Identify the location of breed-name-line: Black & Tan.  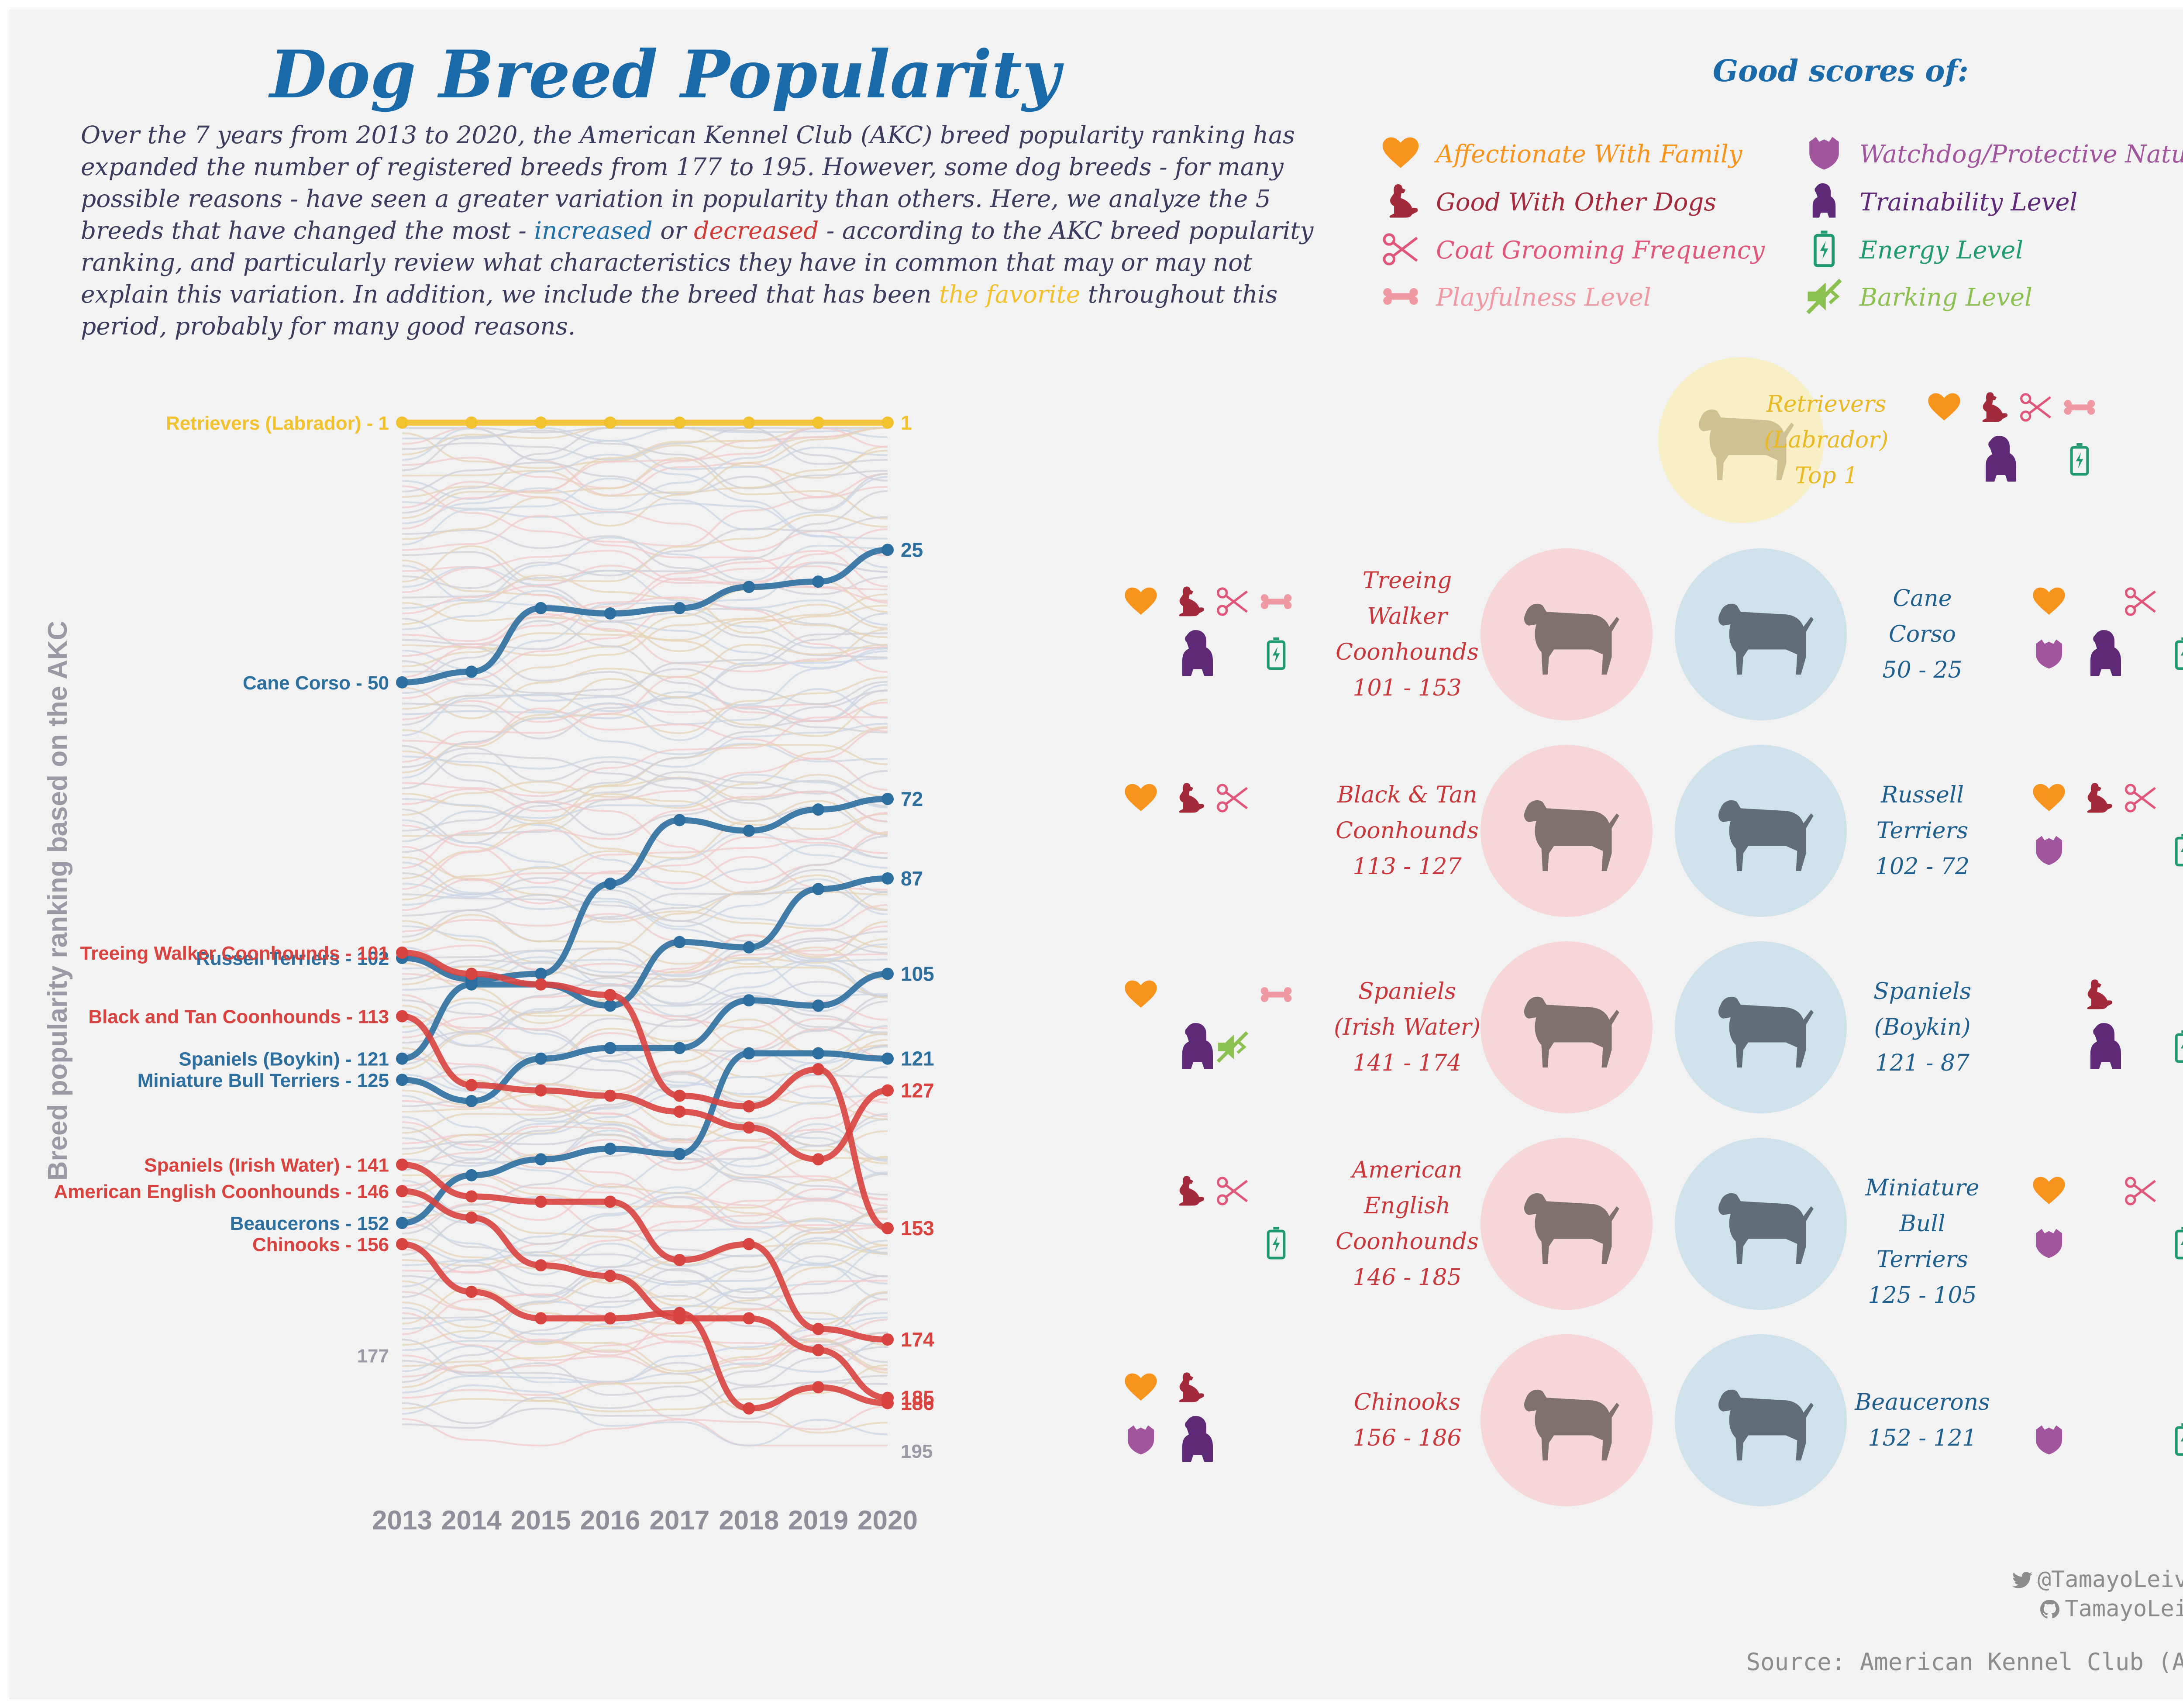
(1407, 795).